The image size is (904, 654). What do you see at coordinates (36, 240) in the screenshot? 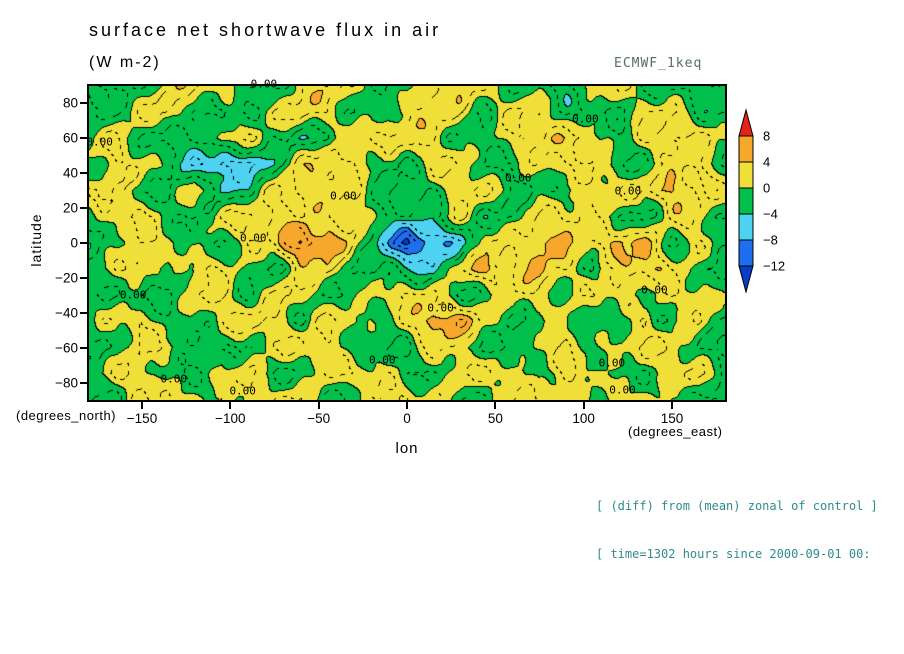
I see `y-axis-label: latitude` at bounding box center [36, 240].